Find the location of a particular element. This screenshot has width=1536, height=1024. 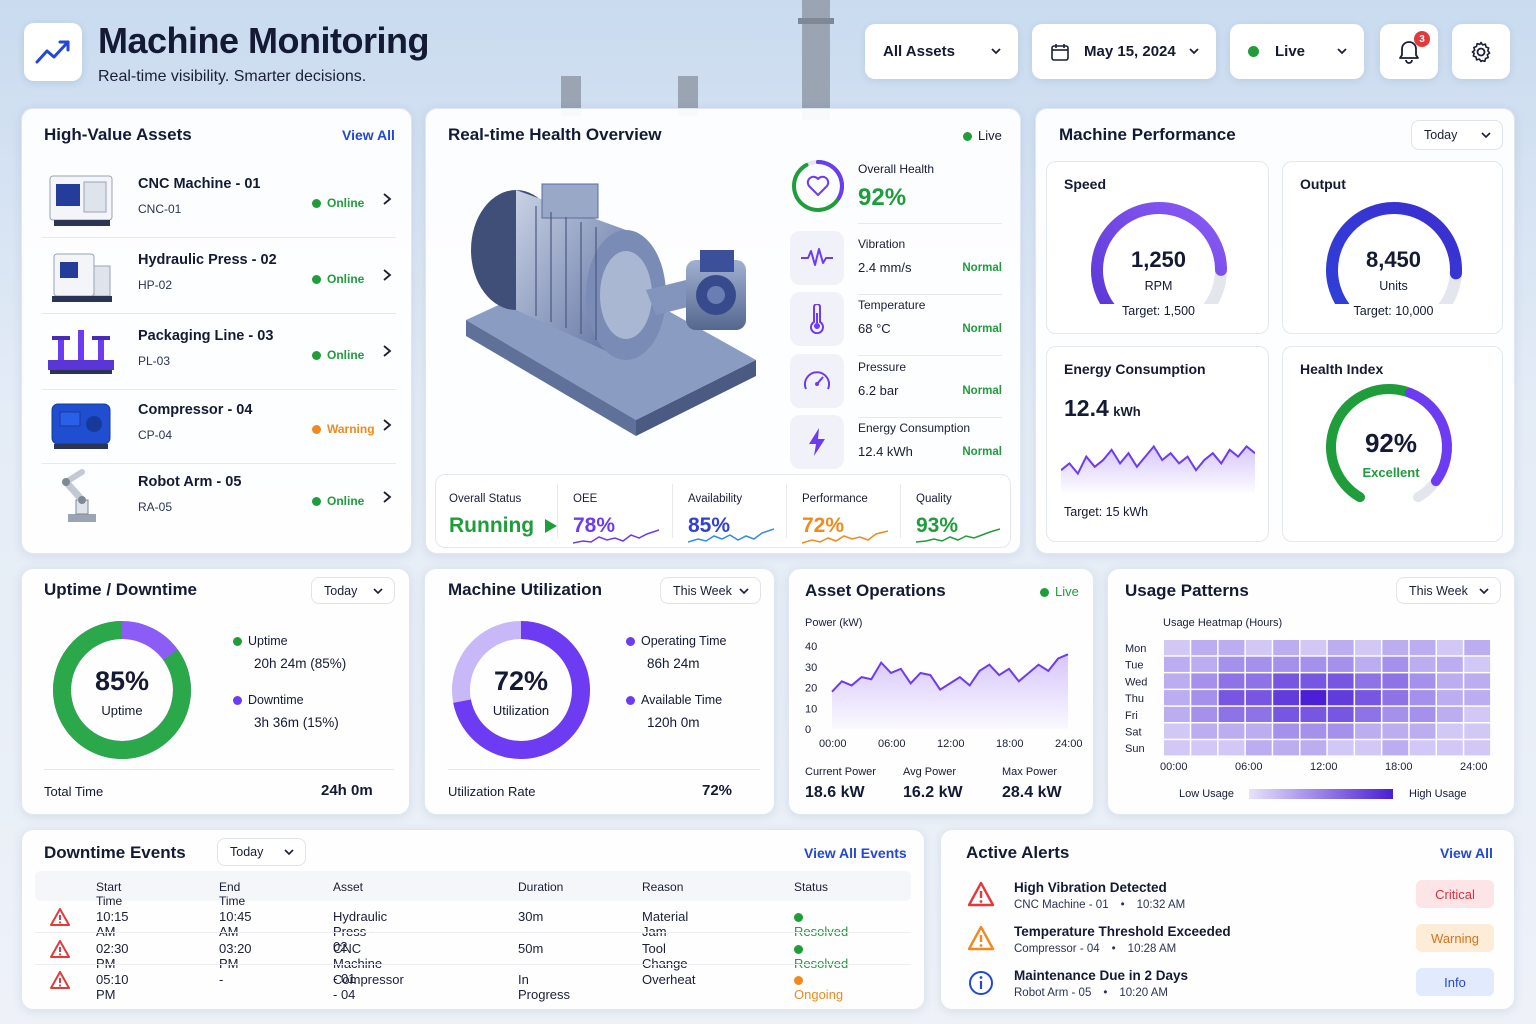

downtime-period-dropdown: Today is located at coordinates (261, 852).